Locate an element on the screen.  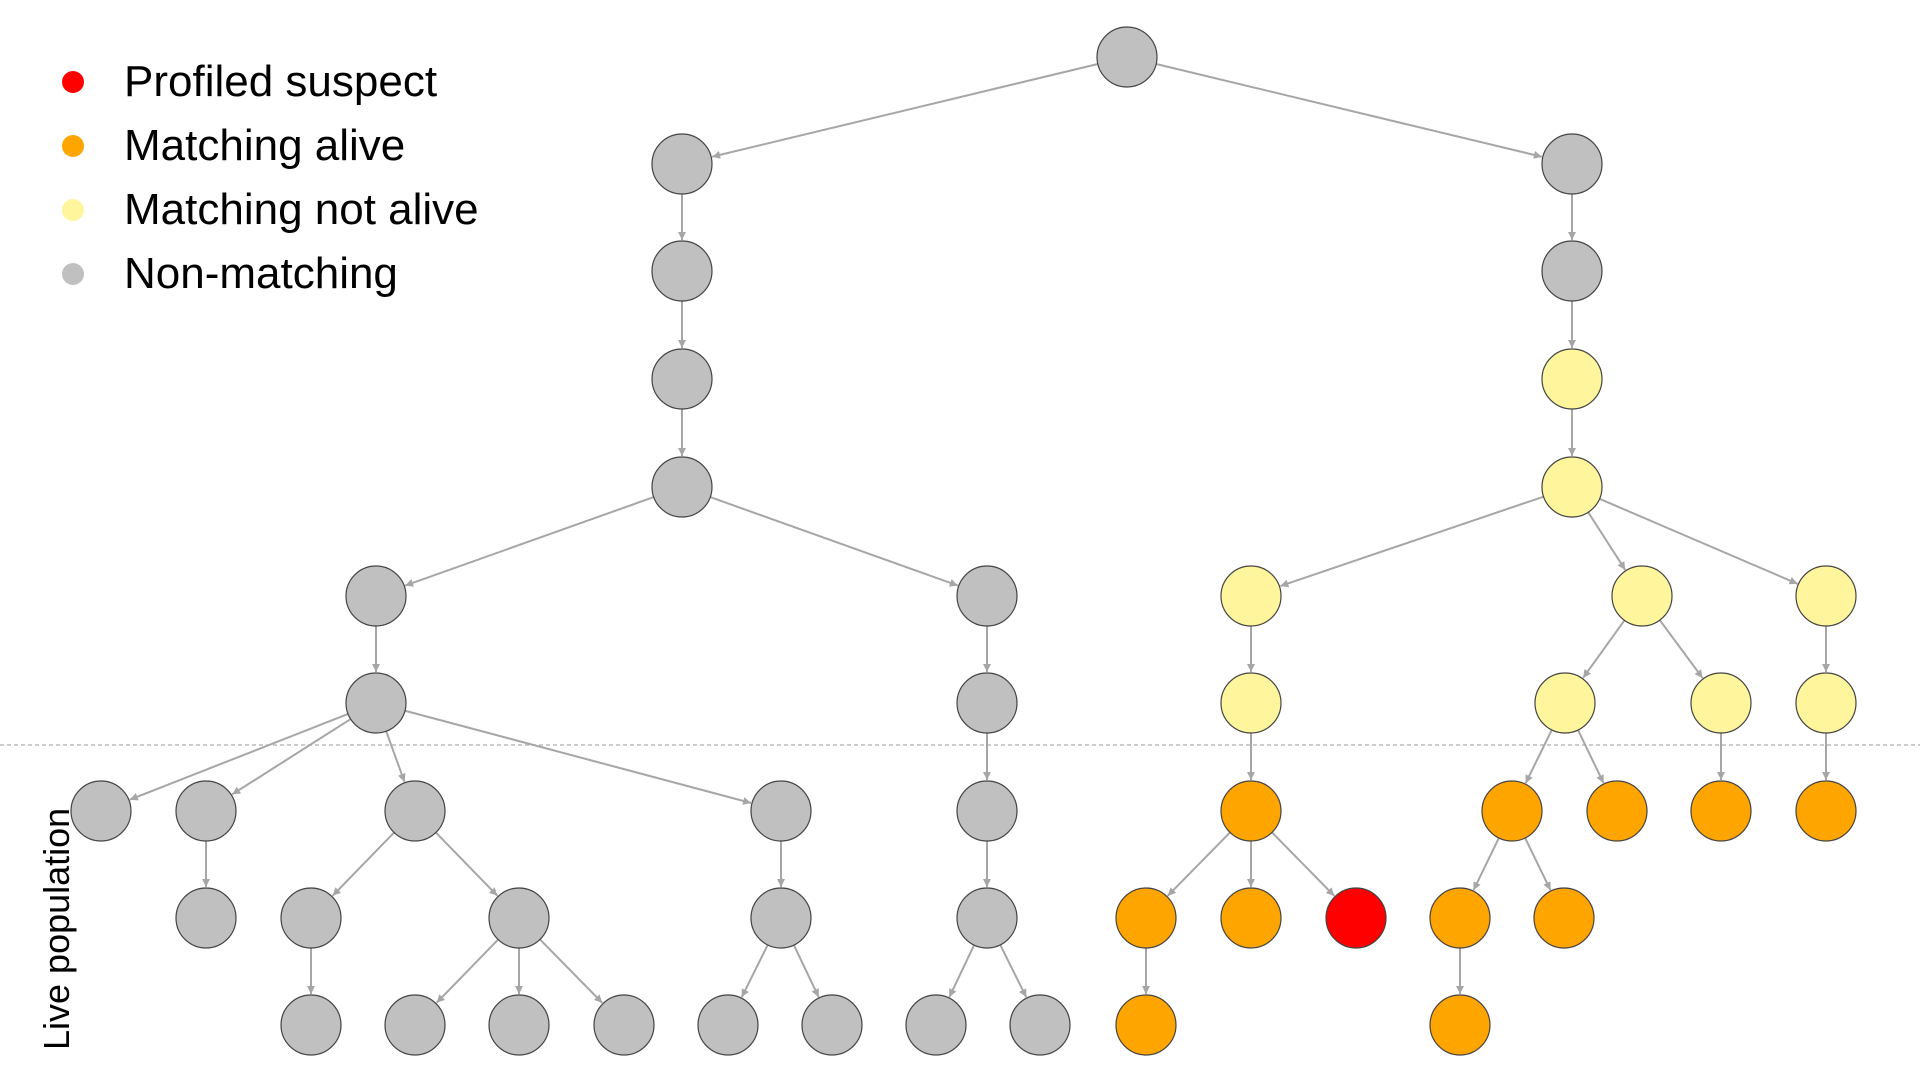
legend-label: Matching not alive is located at coordinates (301, 209).